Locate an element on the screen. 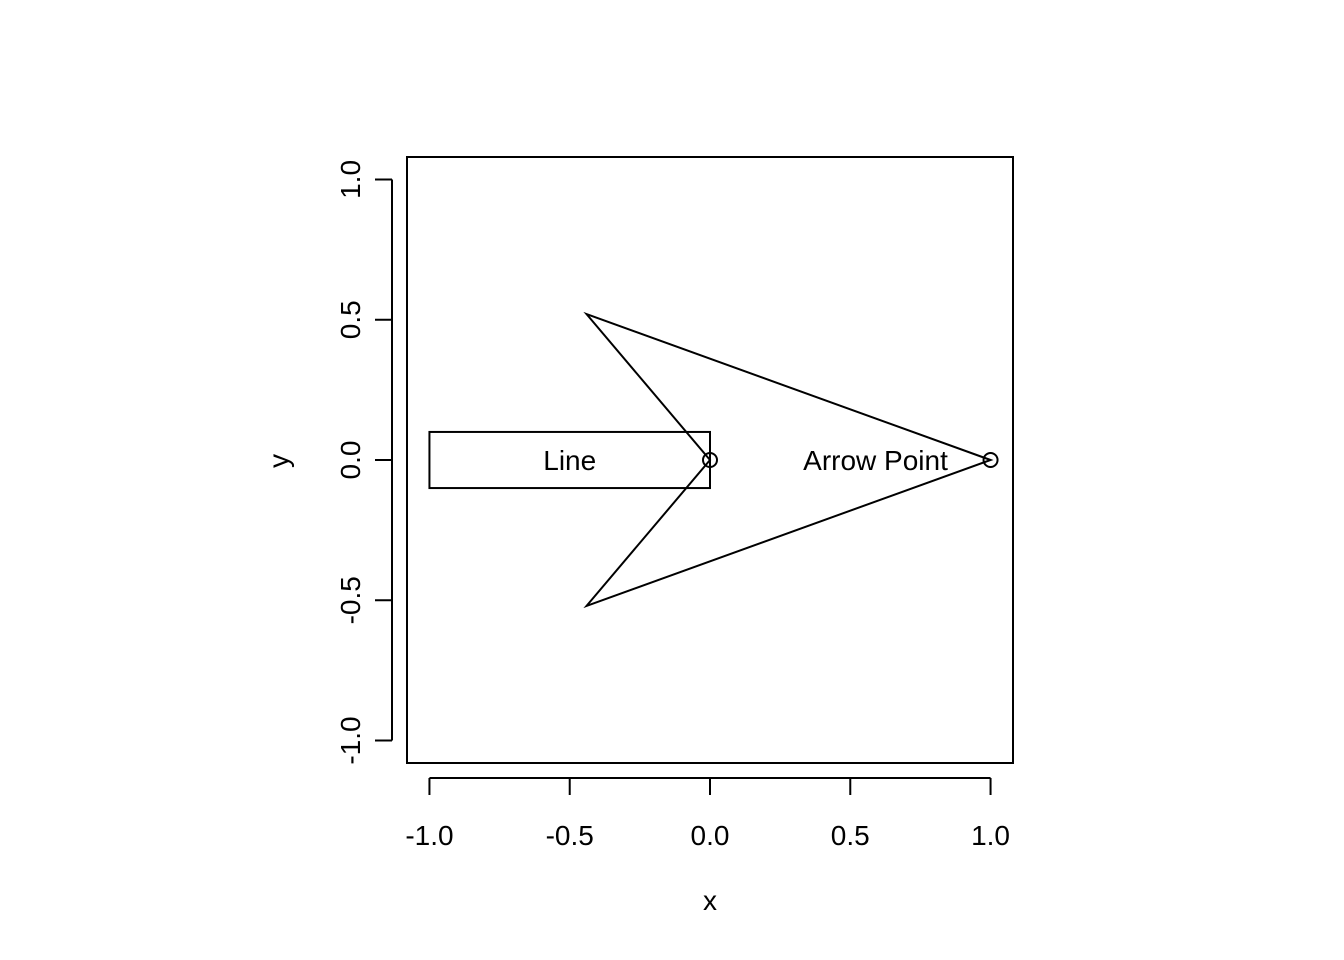 Image resolution: width=1344 pixels, height=960 pixels. x-tick-label: 1.0 is located at coordinates (990, 835).